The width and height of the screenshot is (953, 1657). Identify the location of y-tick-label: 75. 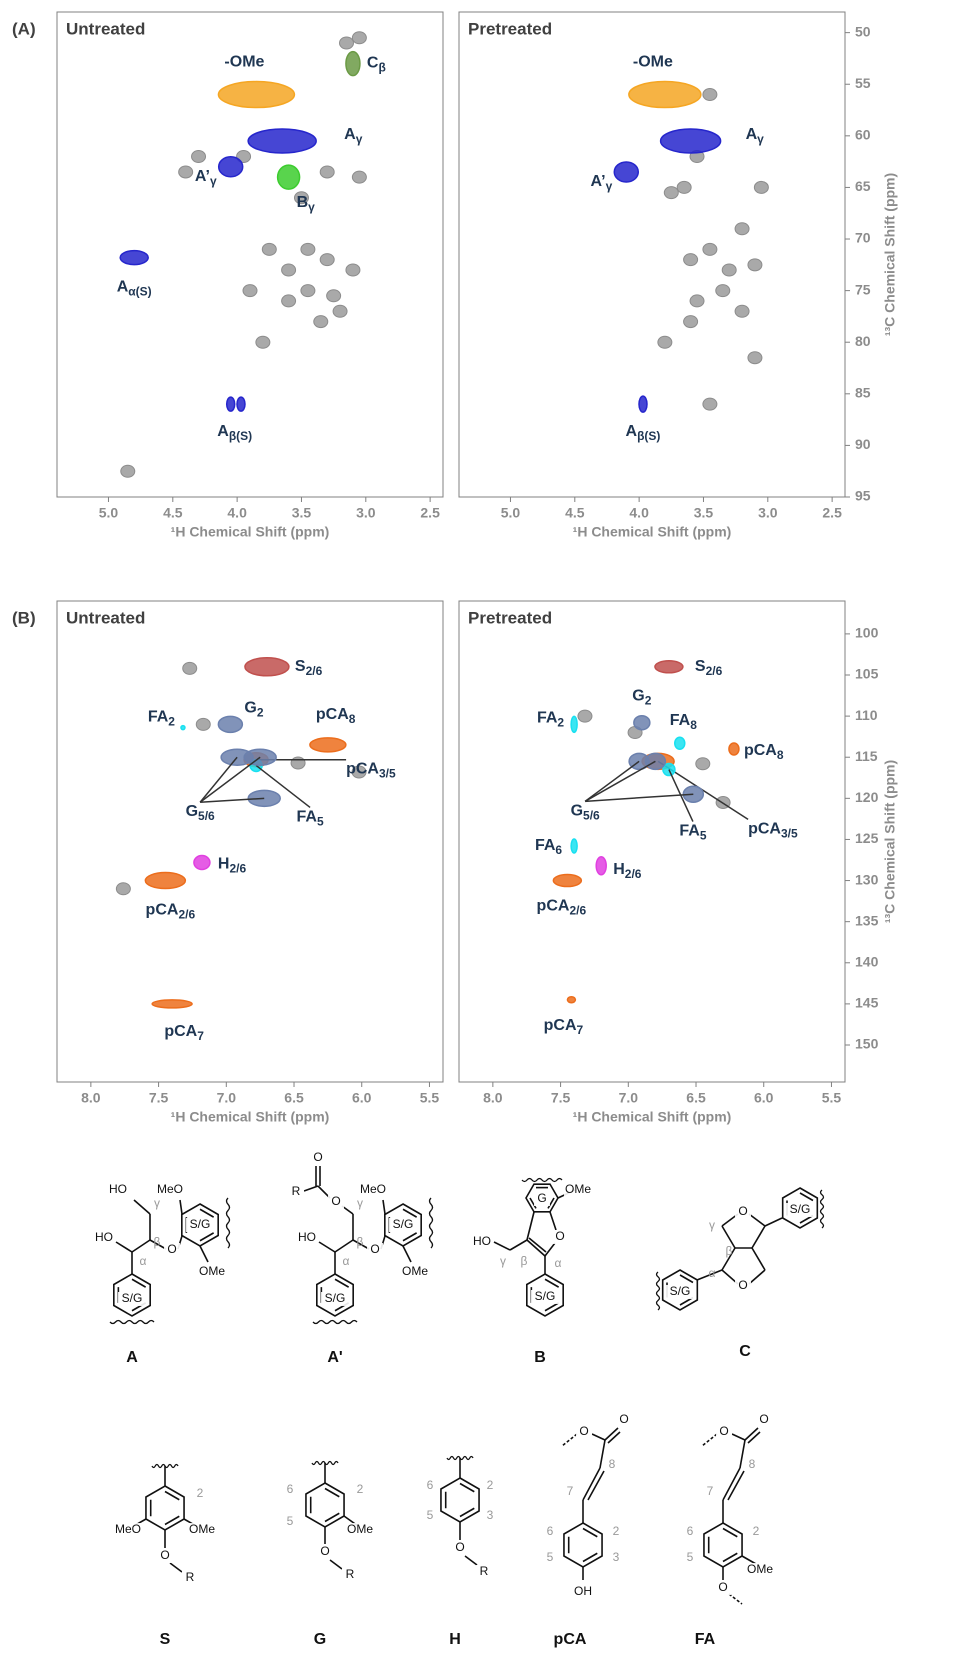
(863, 289).